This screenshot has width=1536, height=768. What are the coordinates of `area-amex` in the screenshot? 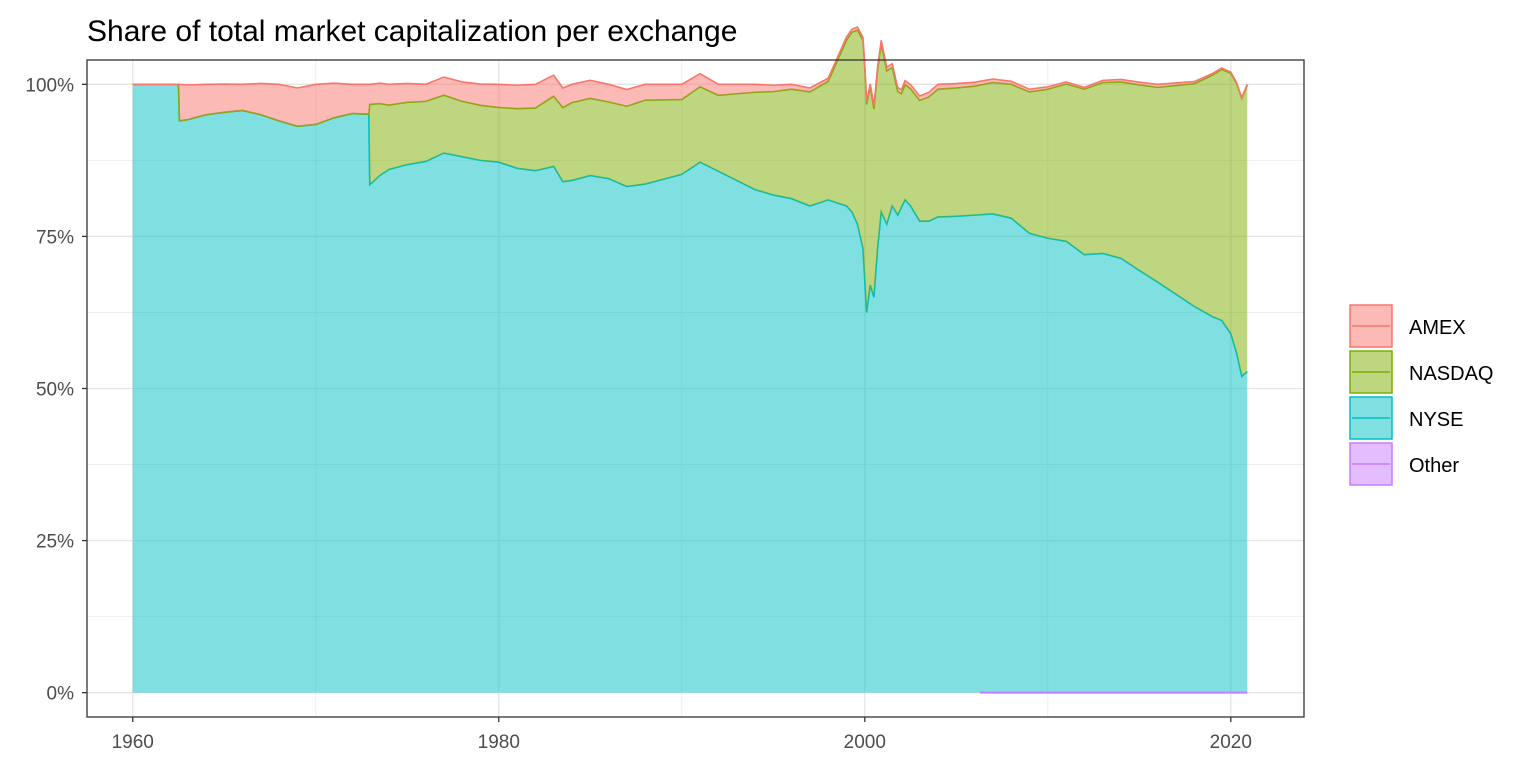 It's located at (690, 77).